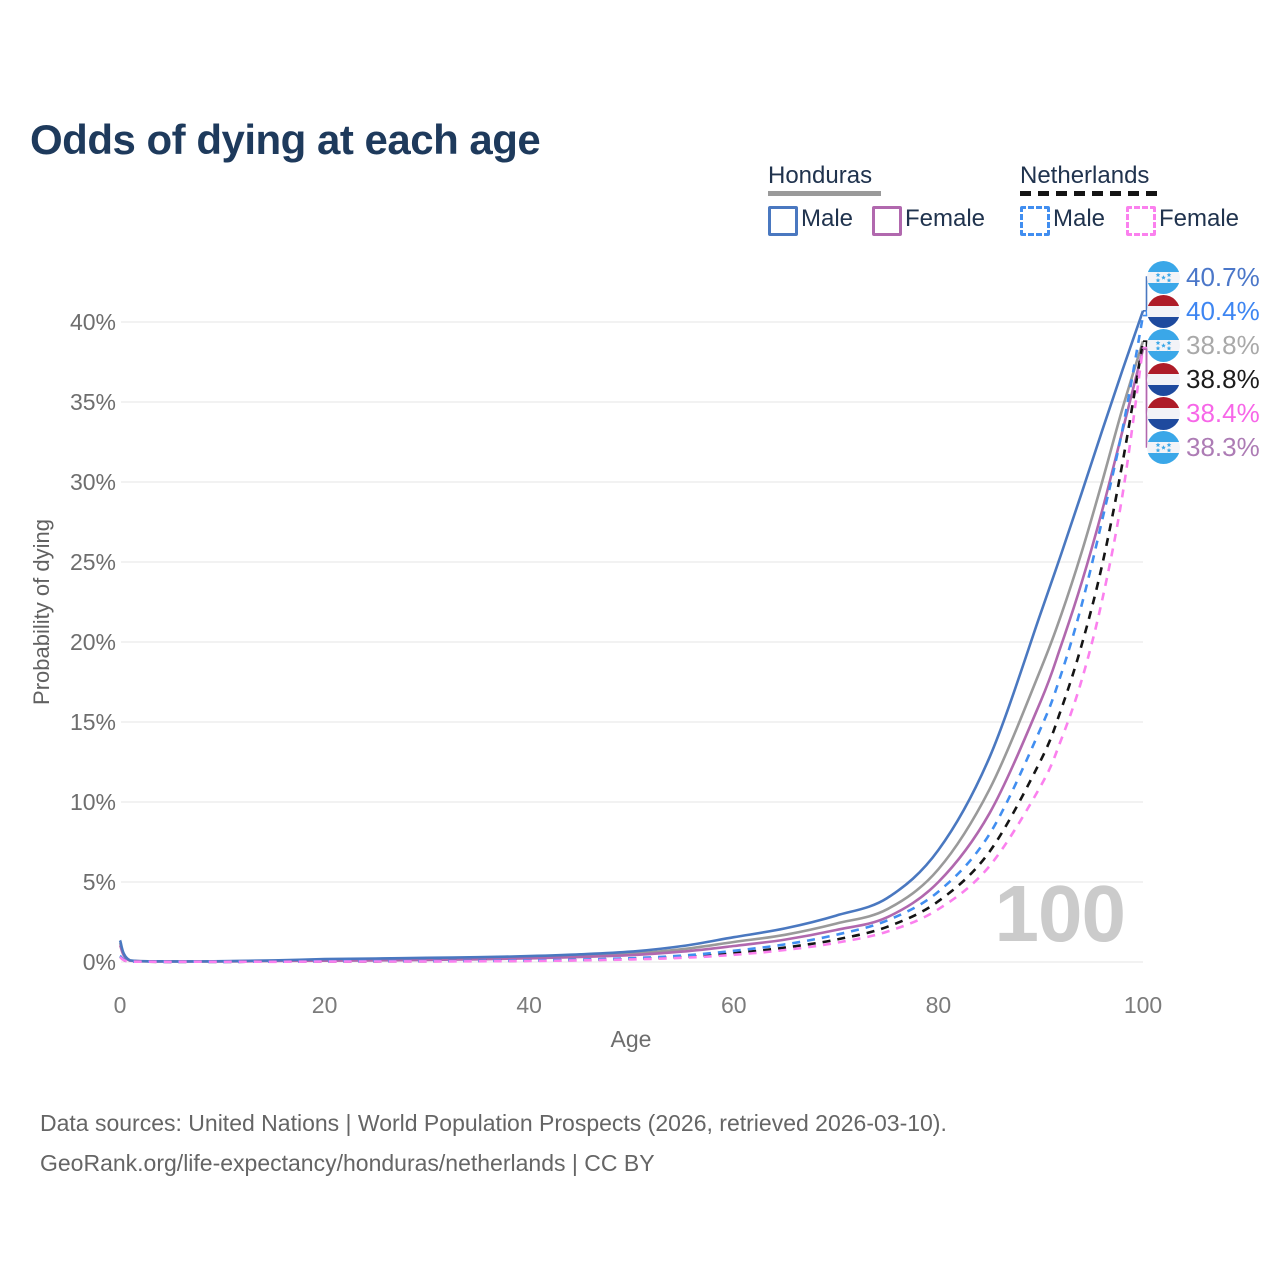  I want to click on y-tick-15%: 15%, so click(92, 722).